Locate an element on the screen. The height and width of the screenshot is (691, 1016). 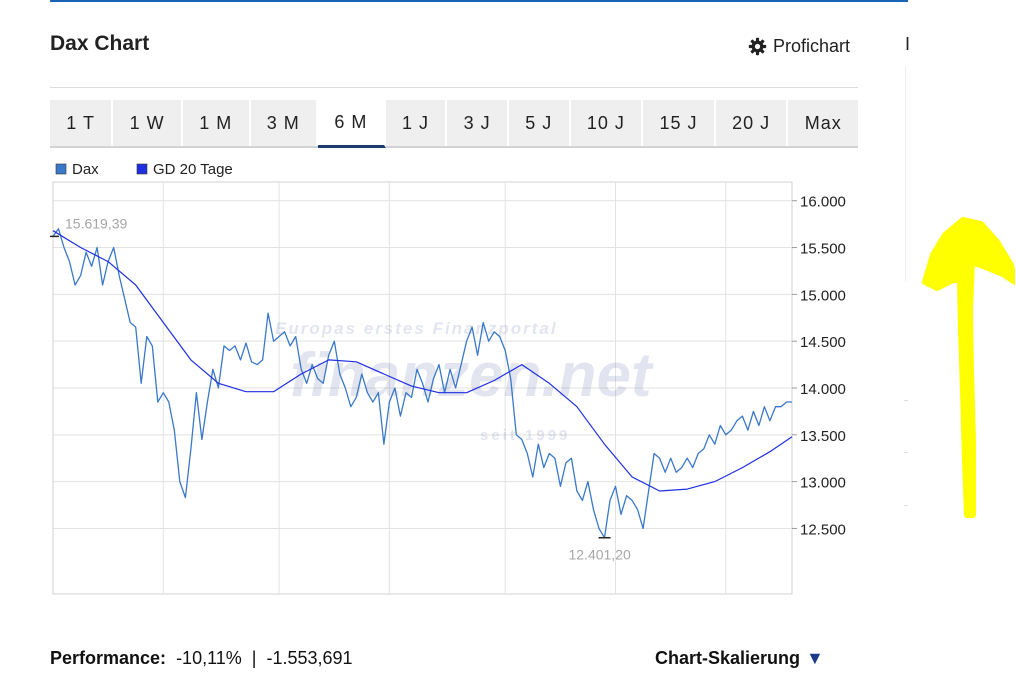
chart-legend: Dax GD 20 Tage is located at coordinates (144, 169).